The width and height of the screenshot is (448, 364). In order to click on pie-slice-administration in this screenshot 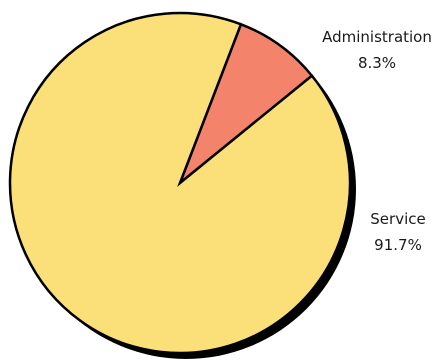, I will do `click(245, 104)`.